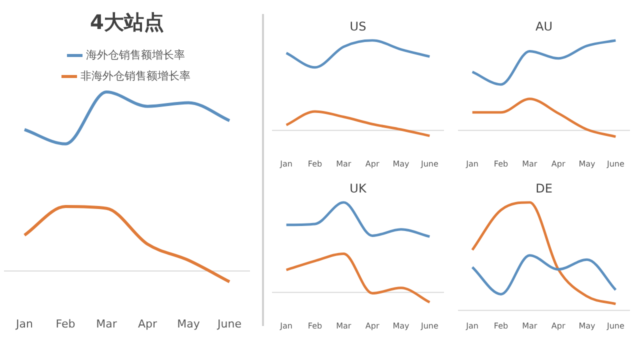 This screenshot has height=344, width=640. Describe the element at coordinates (359, 188) in the screenshot. I see `chart-title: UK` at that location.